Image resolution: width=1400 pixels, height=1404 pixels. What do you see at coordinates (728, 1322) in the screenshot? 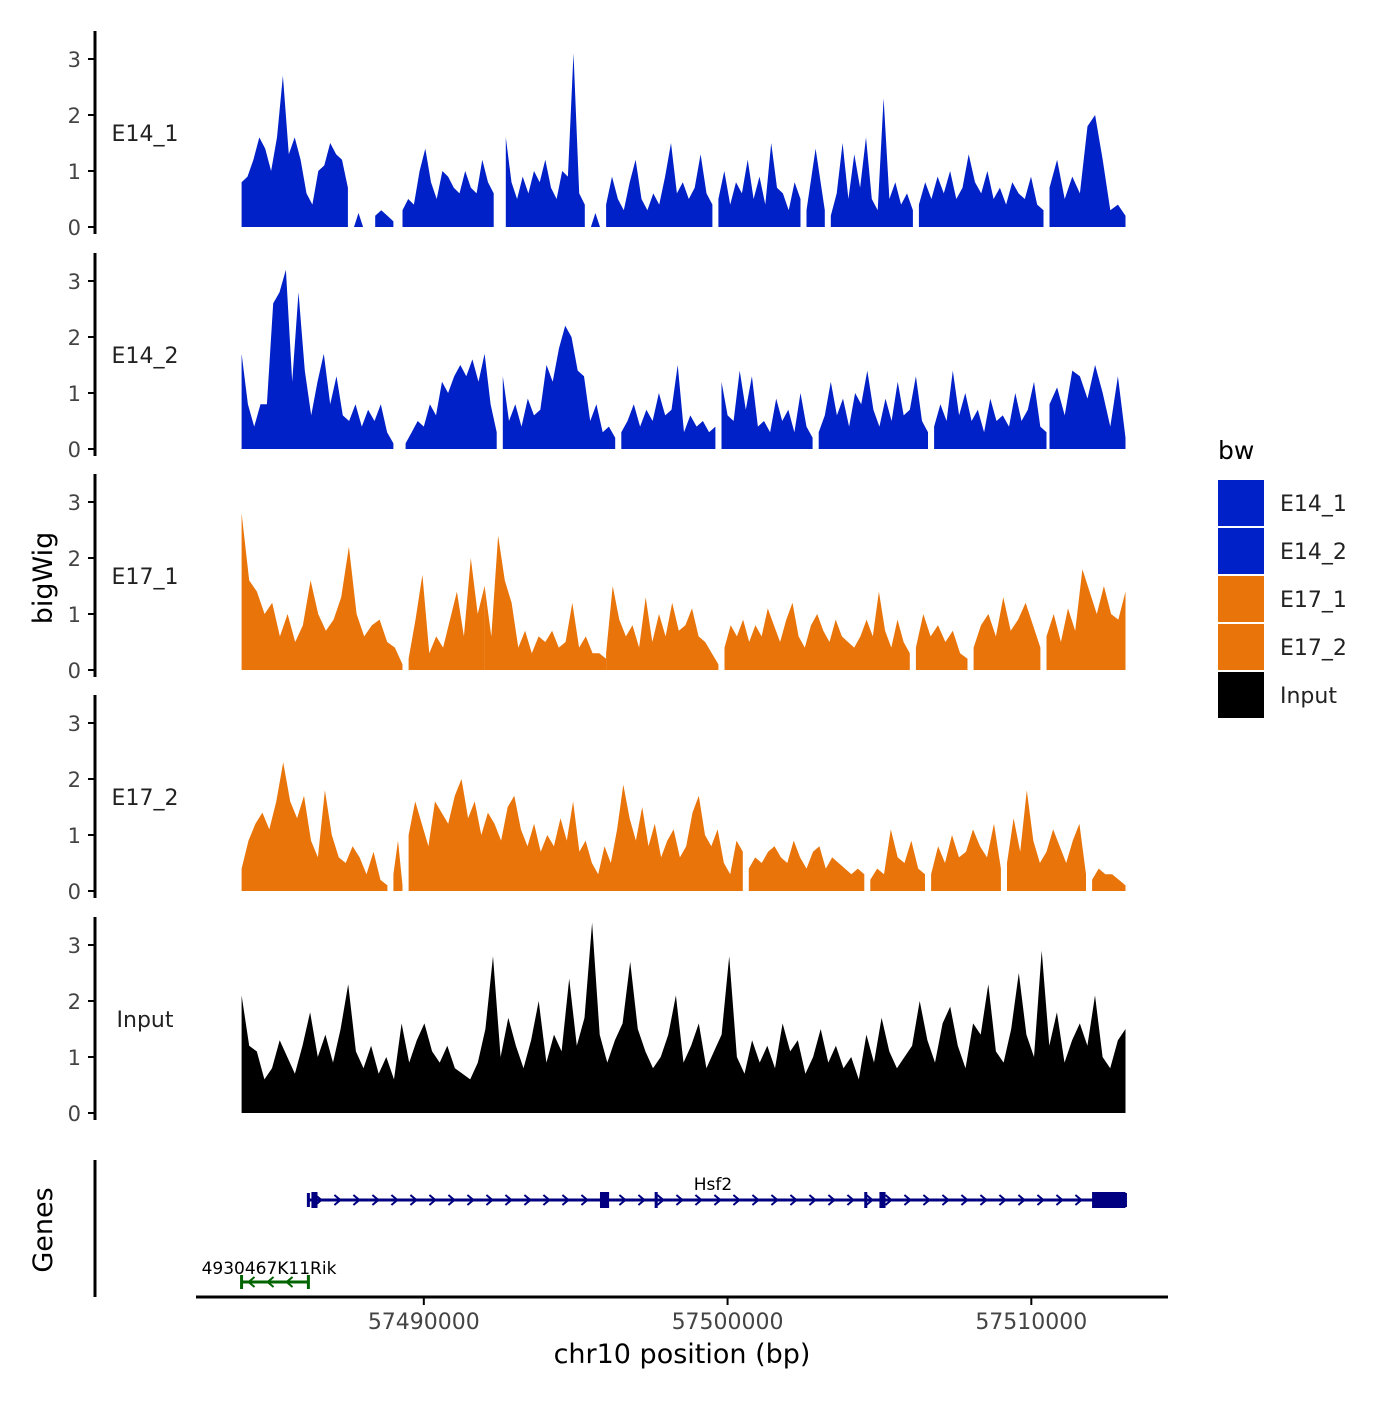
I see `x-tick-label: 57500000` at bounding box center [728, 1322].